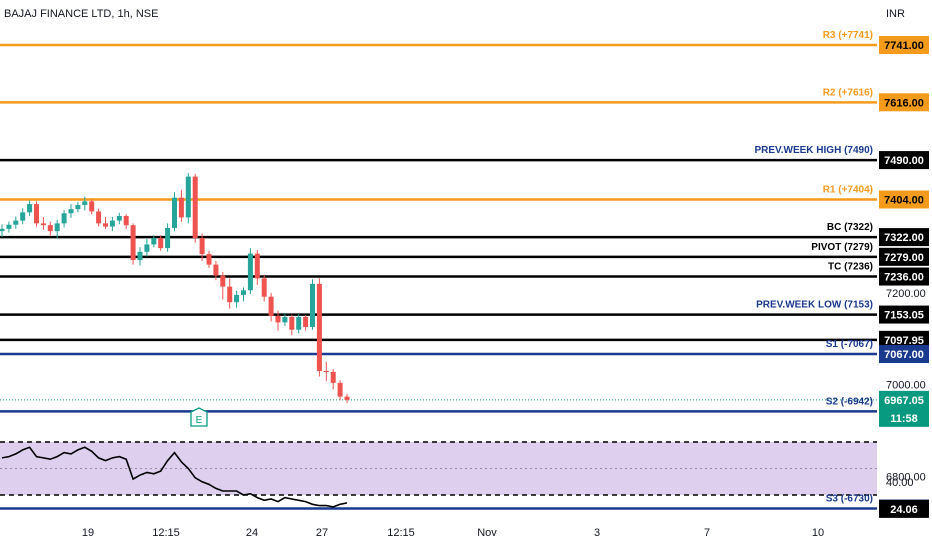 Image resolution: width=932 pixels, height=550 pixels. What do you see at coordinates (707, 533) in the screenshot?
I see `time-tick-7: 7` at bounding box center [707, 533].